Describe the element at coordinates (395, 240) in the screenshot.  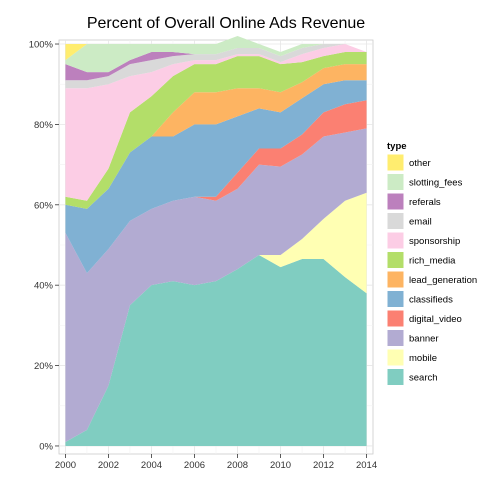
I see `legend-key-sponsorship` at that location.